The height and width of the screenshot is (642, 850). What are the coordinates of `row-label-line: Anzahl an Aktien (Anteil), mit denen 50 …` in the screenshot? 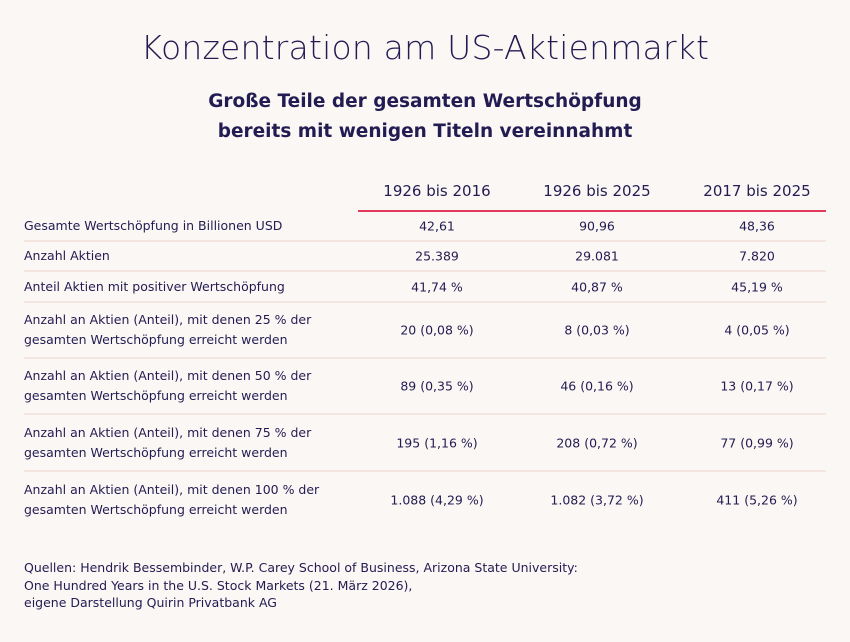 It's located at (168, 375).